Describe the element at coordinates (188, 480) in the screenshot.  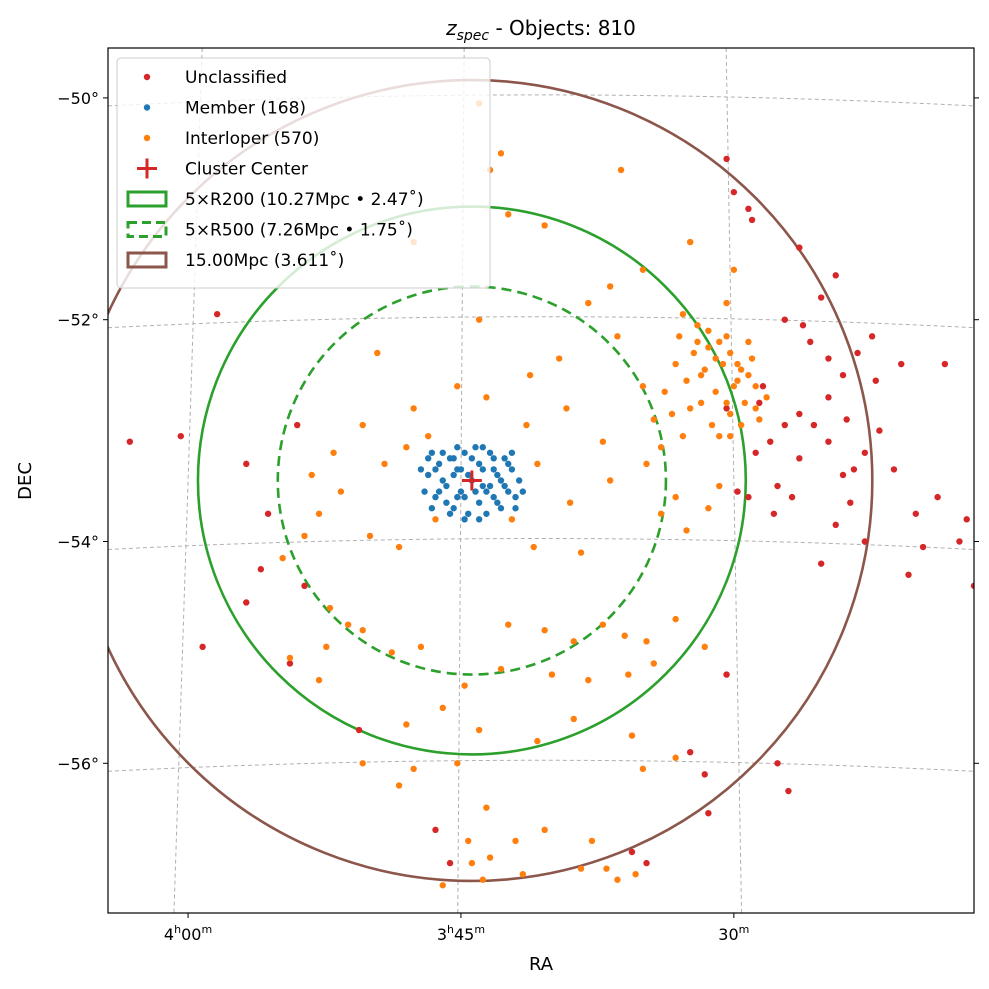
I see `grid-line-ra` at that location.